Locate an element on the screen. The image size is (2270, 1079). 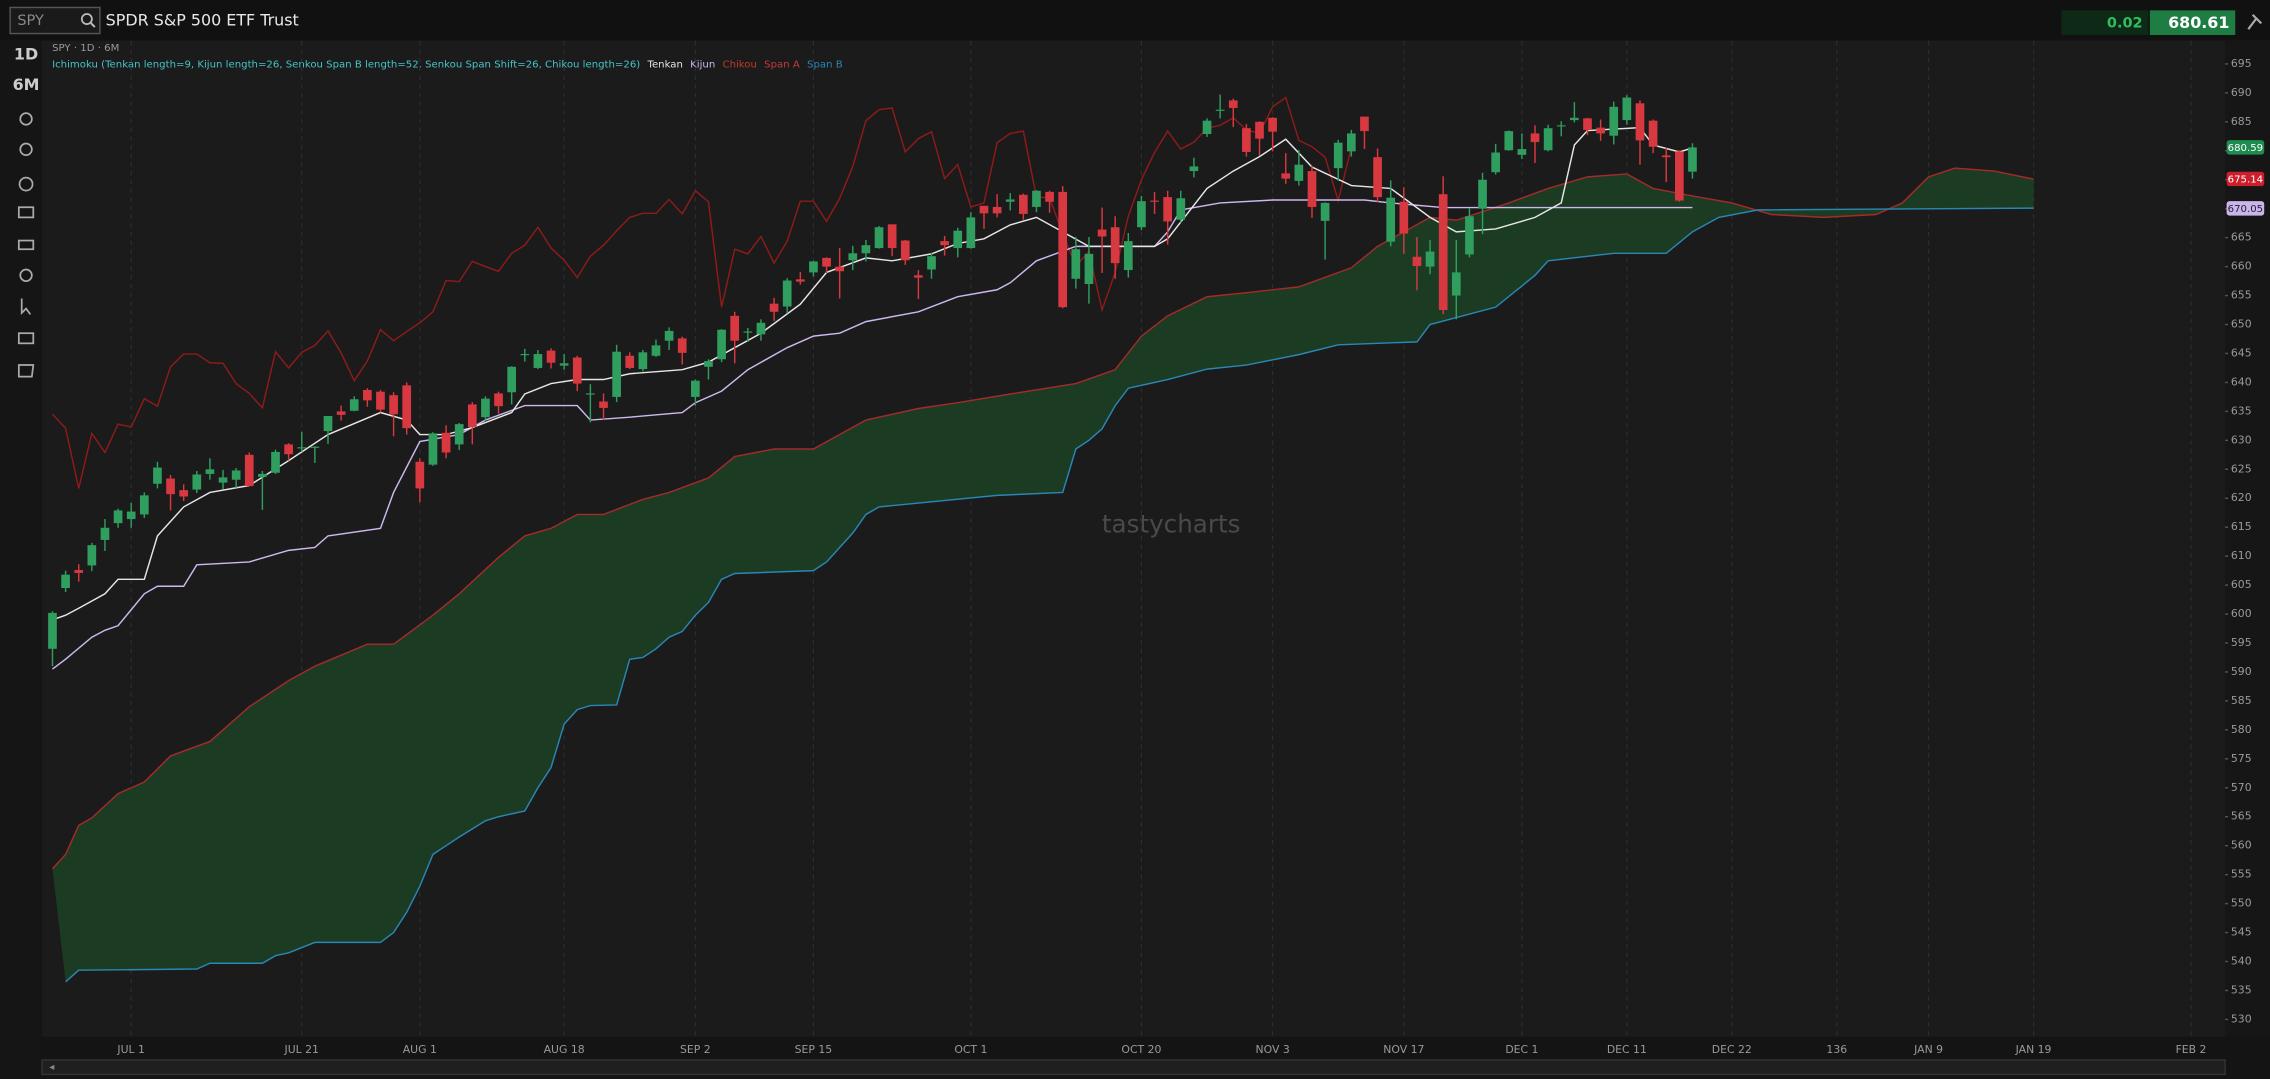
x-tick-label: OCT 20 is located at coordinates (1141, 1049).